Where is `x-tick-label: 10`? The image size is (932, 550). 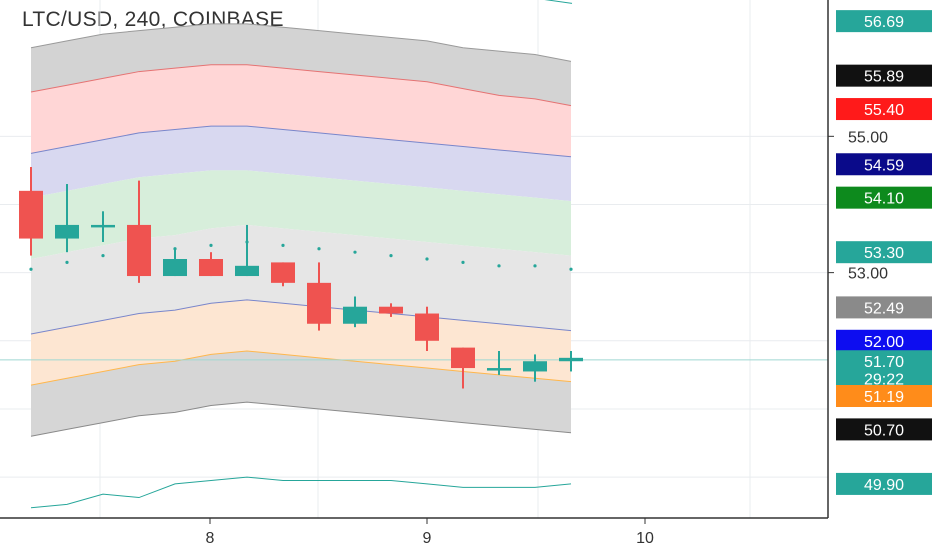 x-tick-label: 10 is located at coordinates (645, 538).